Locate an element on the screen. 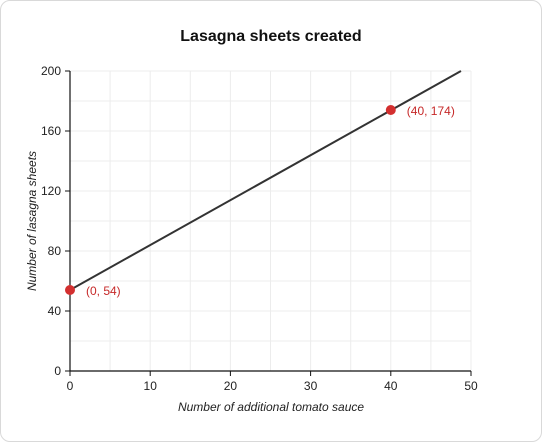  x-tick-label: 10 is located at coordinates (151, 386).